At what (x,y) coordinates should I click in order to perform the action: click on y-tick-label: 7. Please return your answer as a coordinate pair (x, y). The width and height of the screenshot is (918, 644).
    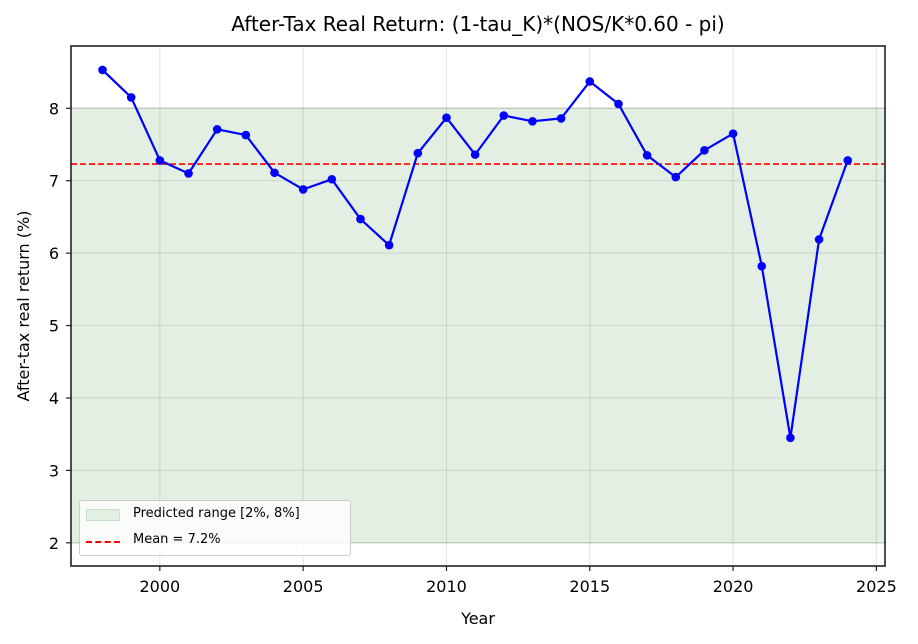
    Looking at the image, I should click on (54, 181).